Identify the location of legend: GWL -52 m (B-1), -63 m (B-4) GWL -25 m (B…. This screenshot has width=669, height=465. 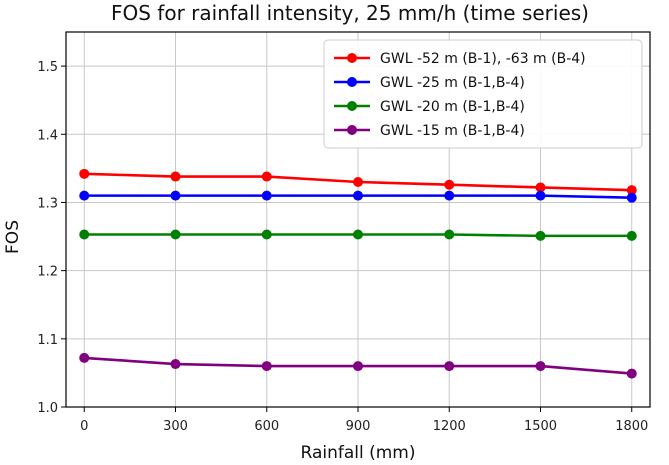
(483, 94).